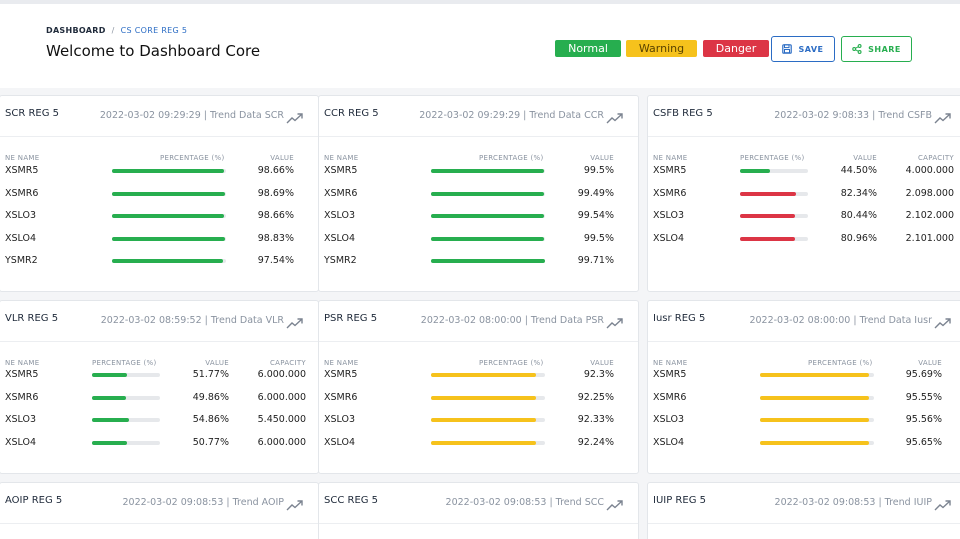  I want to click on table-row: XSLO4 92.24%, so click(478, 443).